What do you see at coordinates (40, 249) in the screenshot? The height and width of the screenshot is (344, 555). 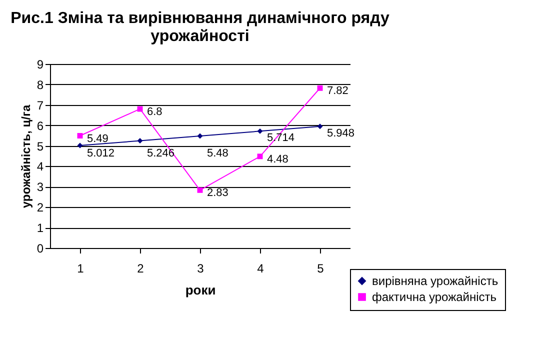 I see `y-tick-label: 0` at bounding box center [40, 249].